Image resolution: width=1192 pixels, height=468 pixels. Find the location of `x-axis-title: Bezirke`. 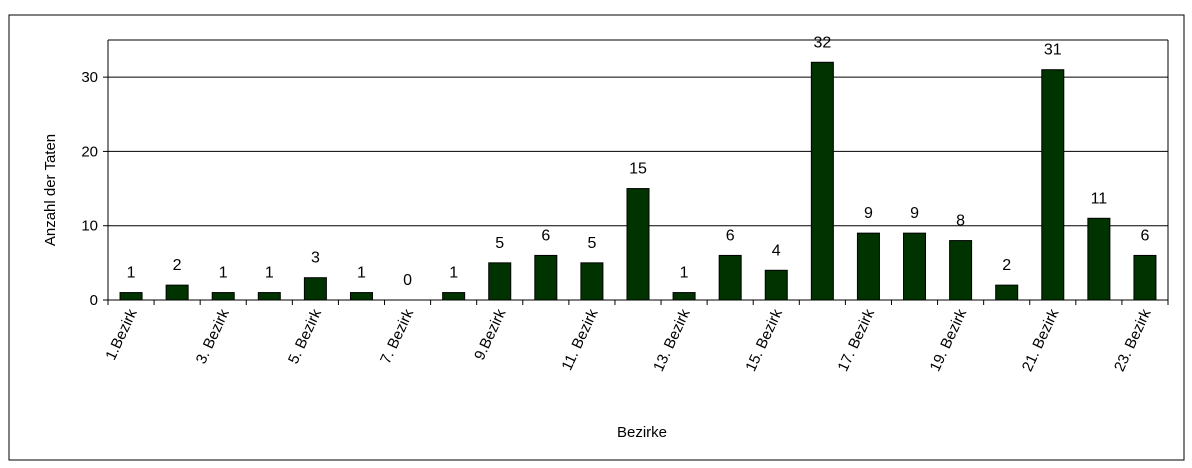

x-axis-title: Bezirke is located at coordinates (642, 432).